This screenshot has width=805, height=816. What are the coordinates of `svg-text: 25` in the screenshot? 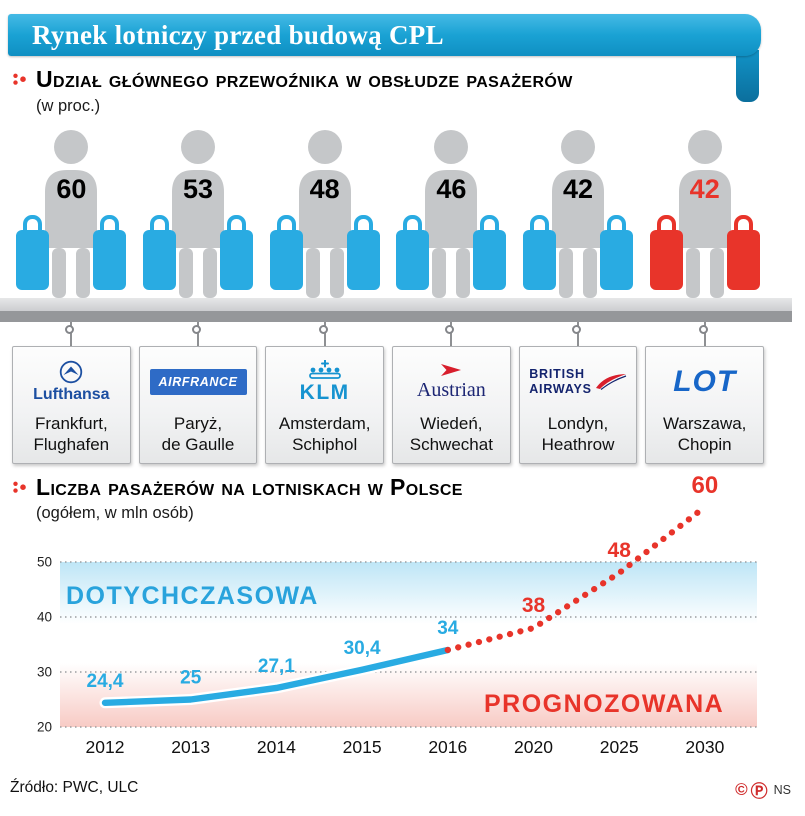 It's located at (191, 678).